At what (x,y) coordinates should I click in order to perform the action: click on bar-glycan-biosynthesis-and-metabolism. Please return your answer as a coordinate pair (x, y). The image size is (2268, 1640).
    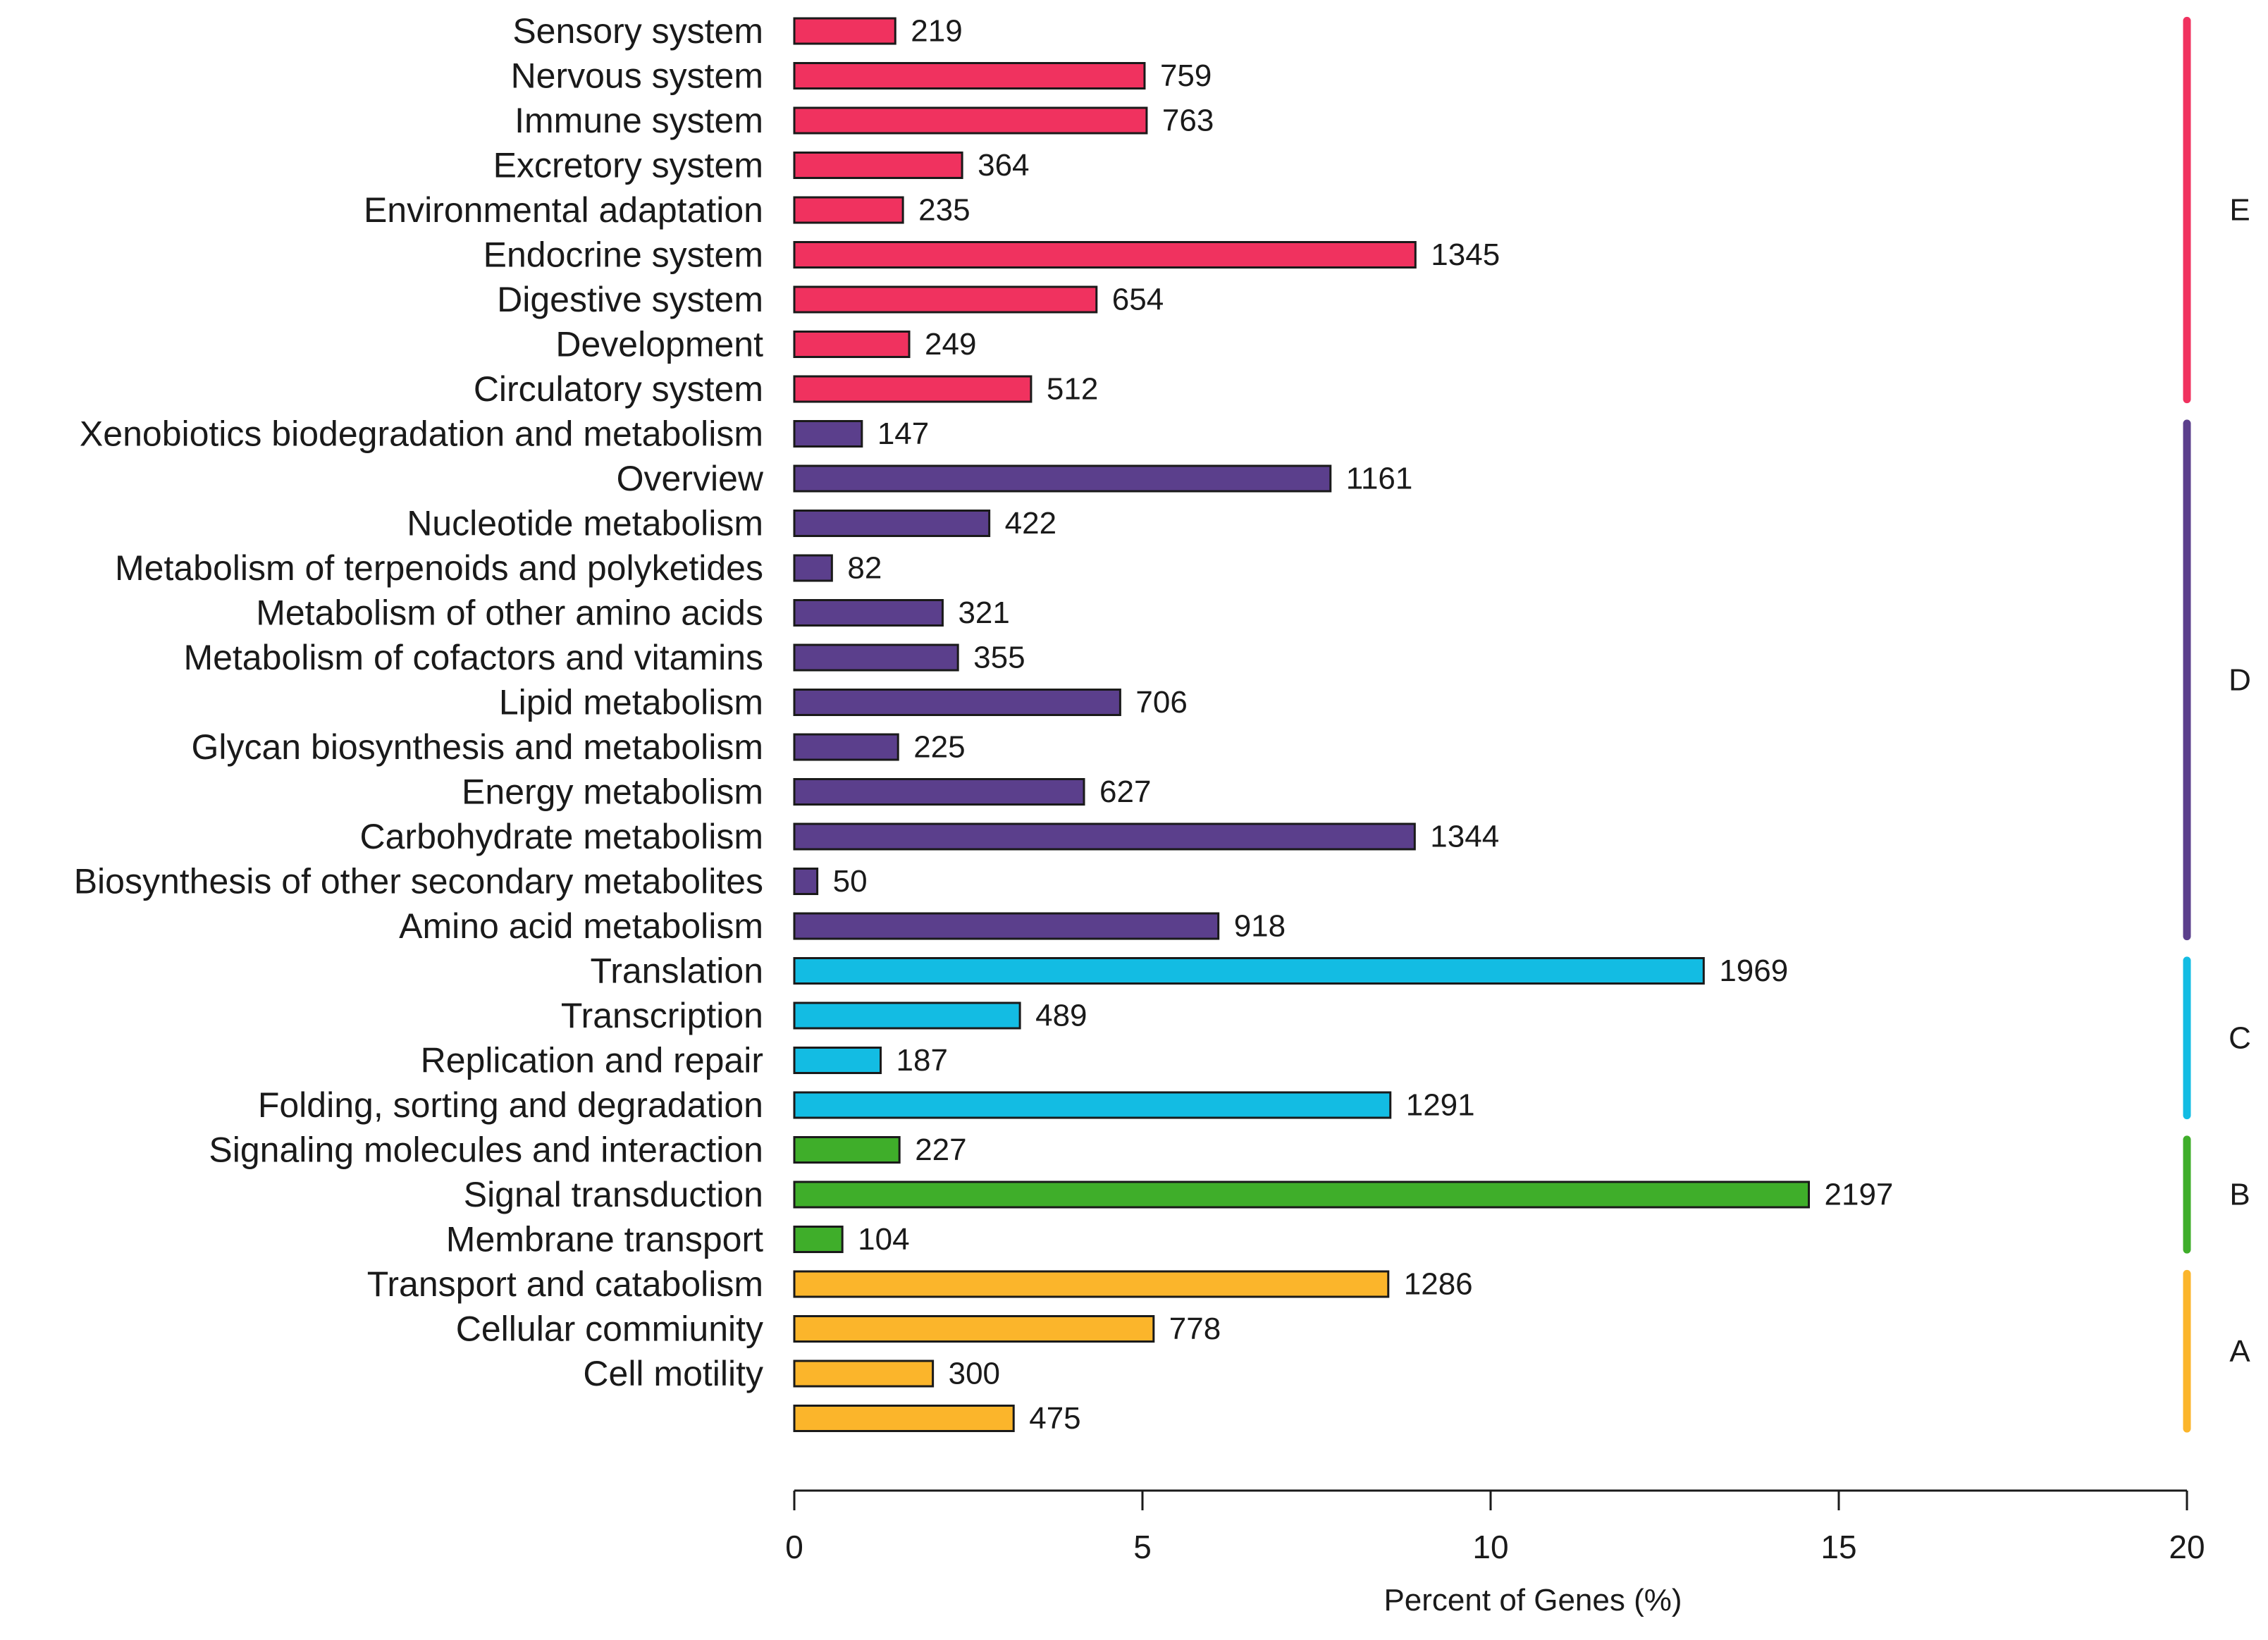
    Looking at the image, I should click on (846, 747).